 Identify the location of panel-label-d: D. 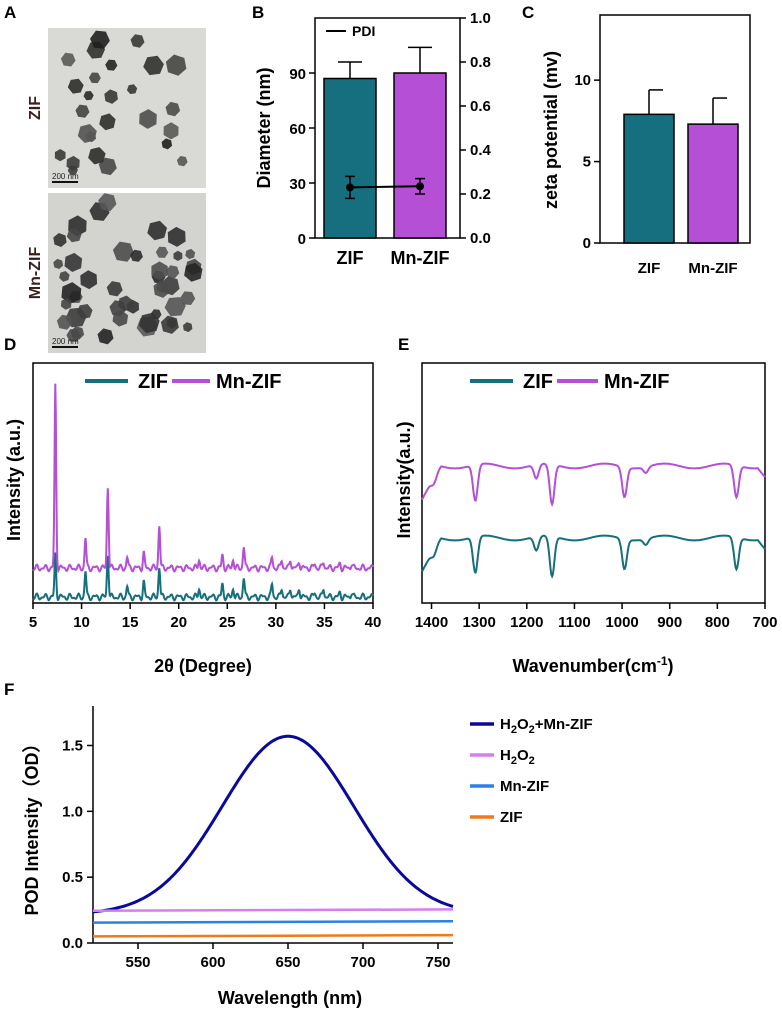
(10, 344).